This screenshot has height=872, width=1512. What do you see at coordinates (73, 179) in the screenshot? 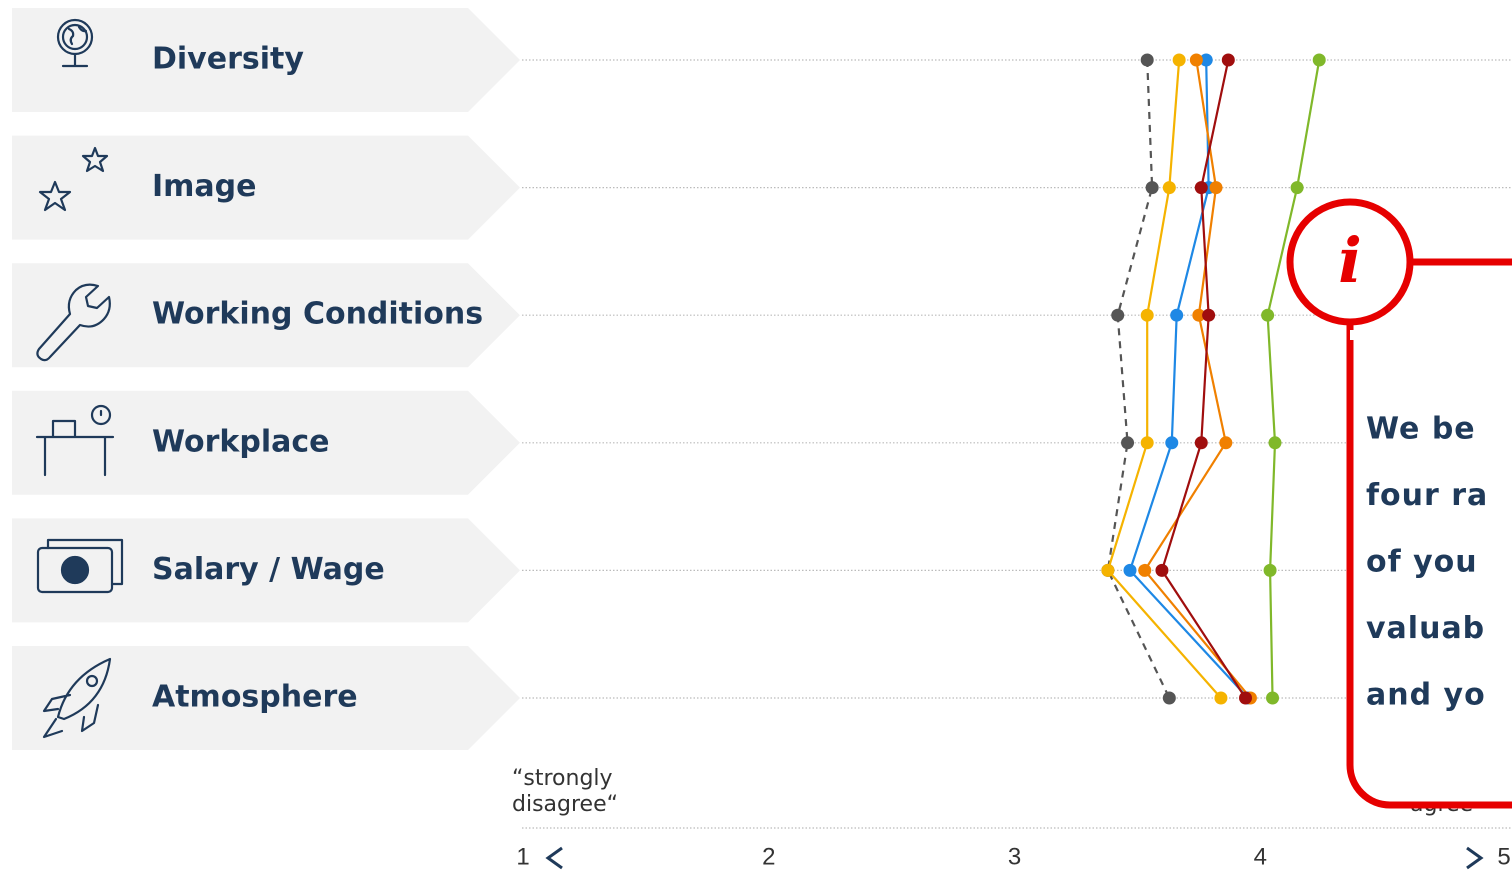
I see `stars-icon` at bounding box center [73, 179].